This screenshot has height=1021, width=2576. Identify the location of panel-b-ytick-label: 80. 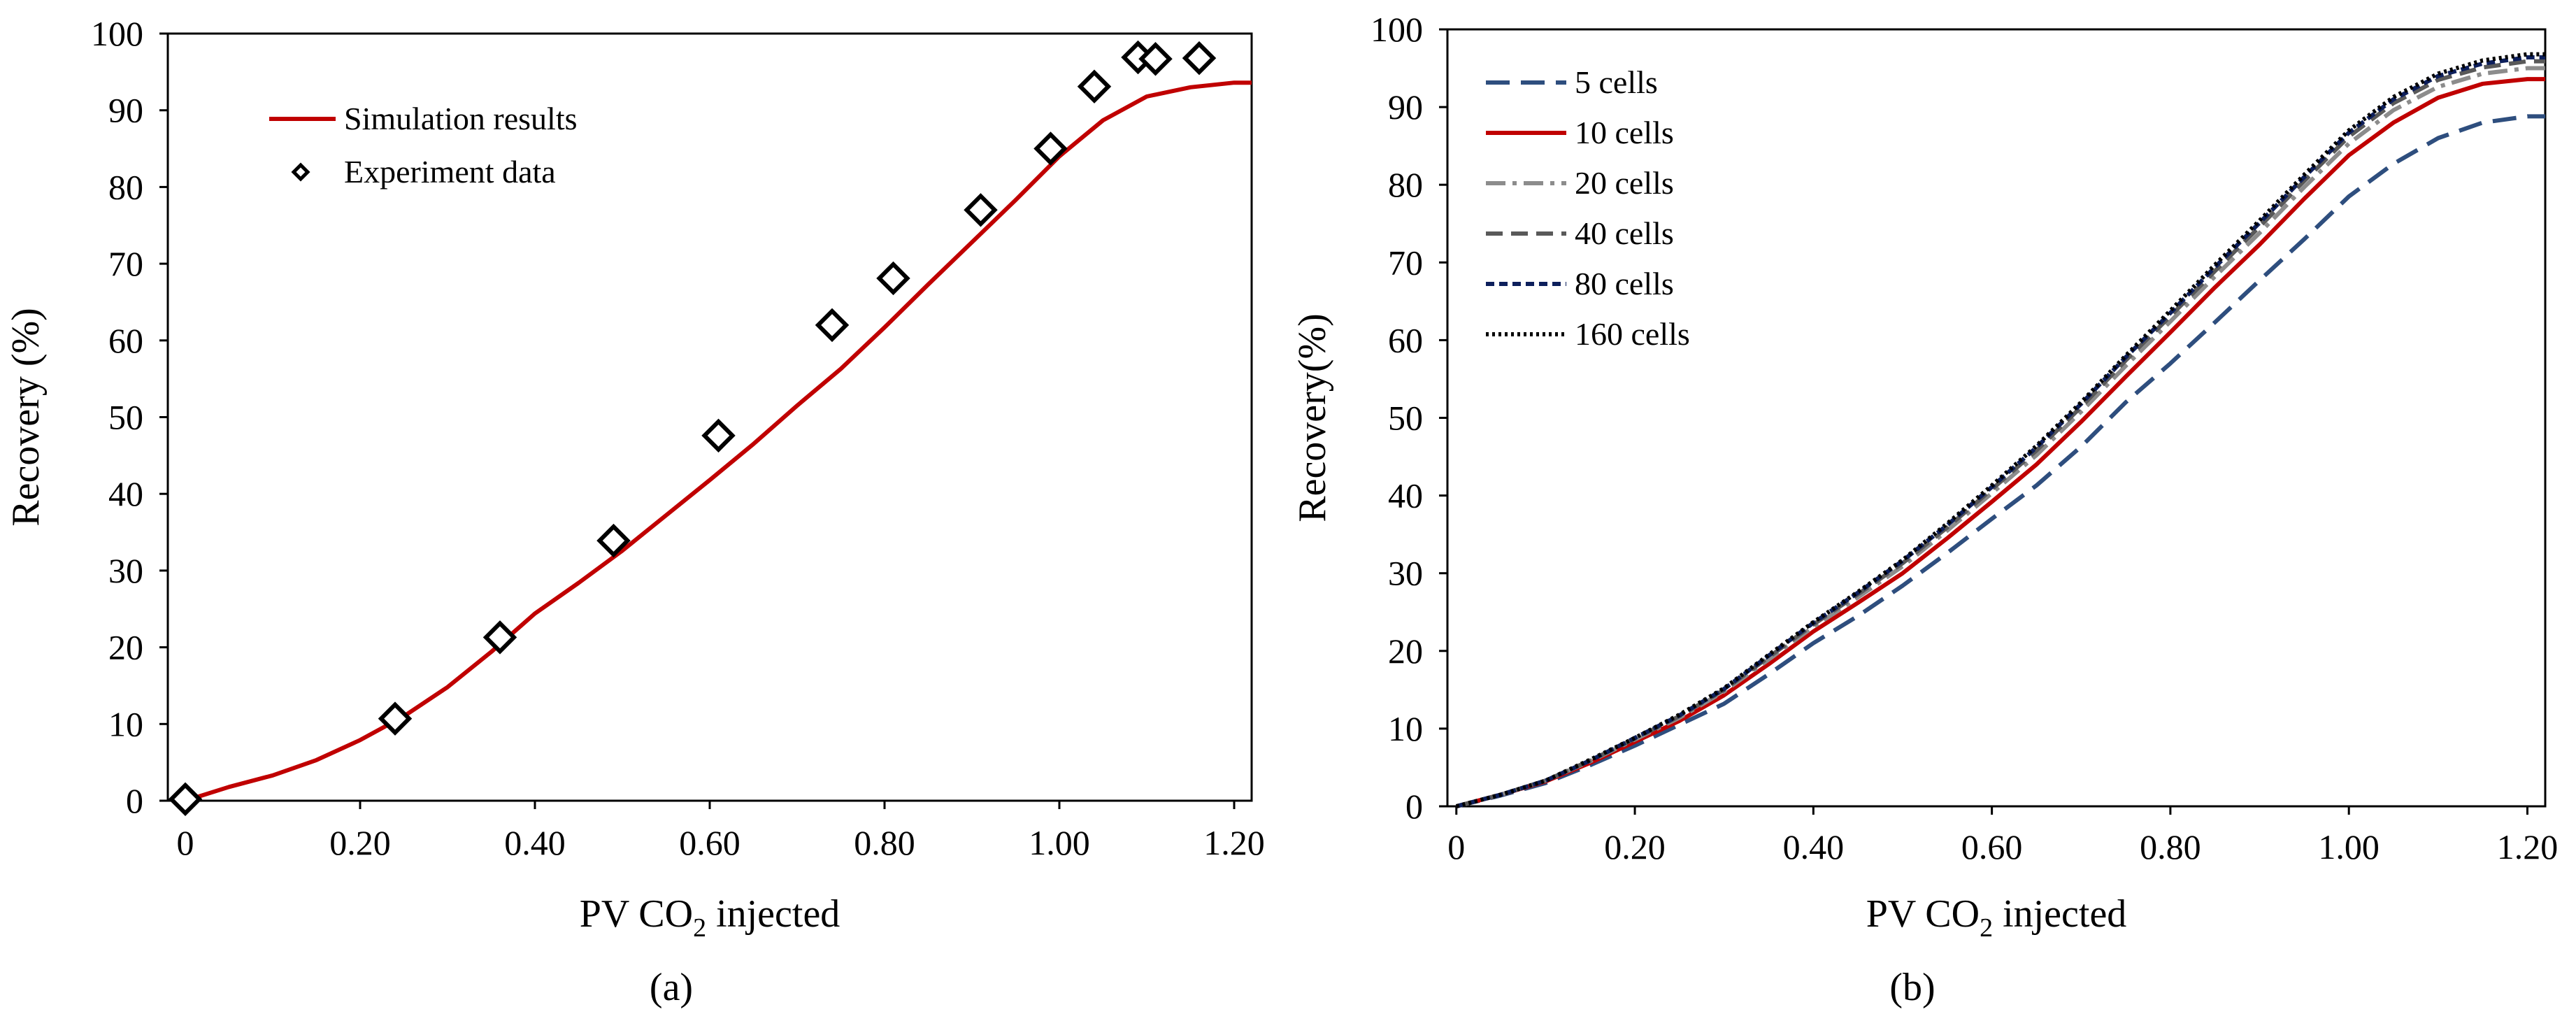
(1405, 184).